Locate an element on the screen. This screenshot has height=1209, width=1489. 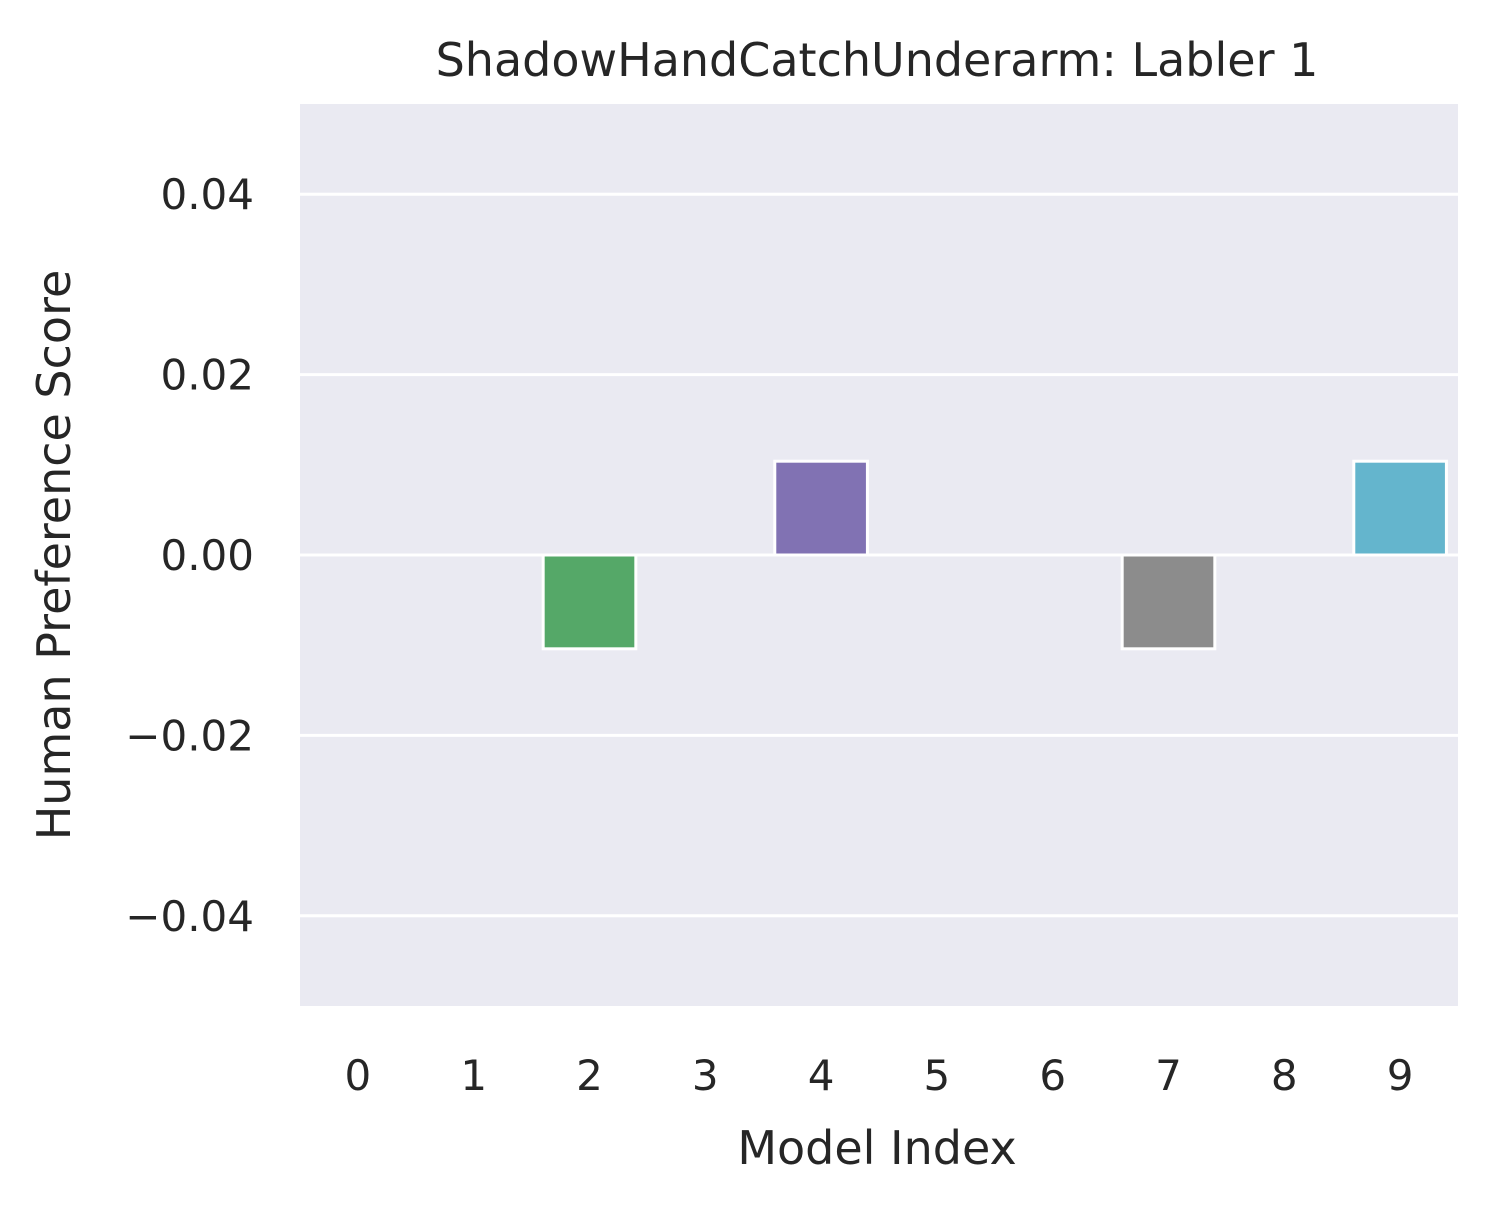
x-tick-label: 5 is located at coordinates (937, 1075).